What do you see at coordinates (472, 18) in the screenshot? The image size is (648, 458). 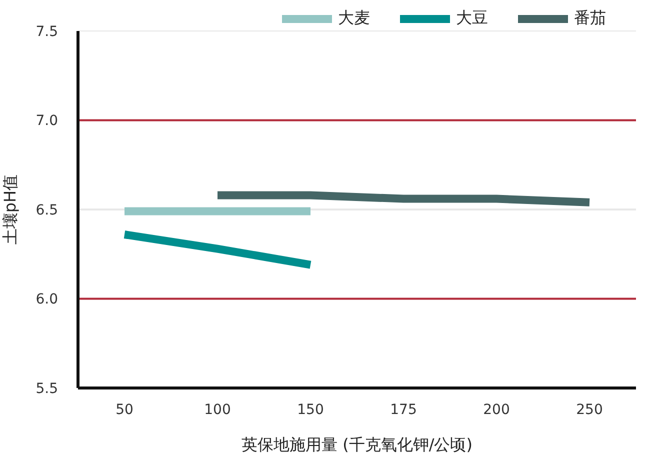 I see `legend-label: 大豆` at bounding box center [472, 18].